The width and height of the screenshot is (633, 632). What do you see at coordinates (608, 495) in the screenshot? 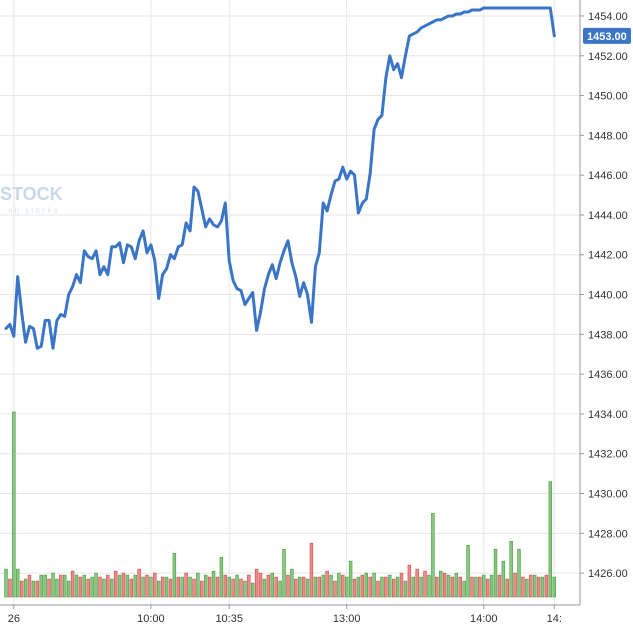
I see `y-tick-label: 1430.00` at bounding box center [608, 495].